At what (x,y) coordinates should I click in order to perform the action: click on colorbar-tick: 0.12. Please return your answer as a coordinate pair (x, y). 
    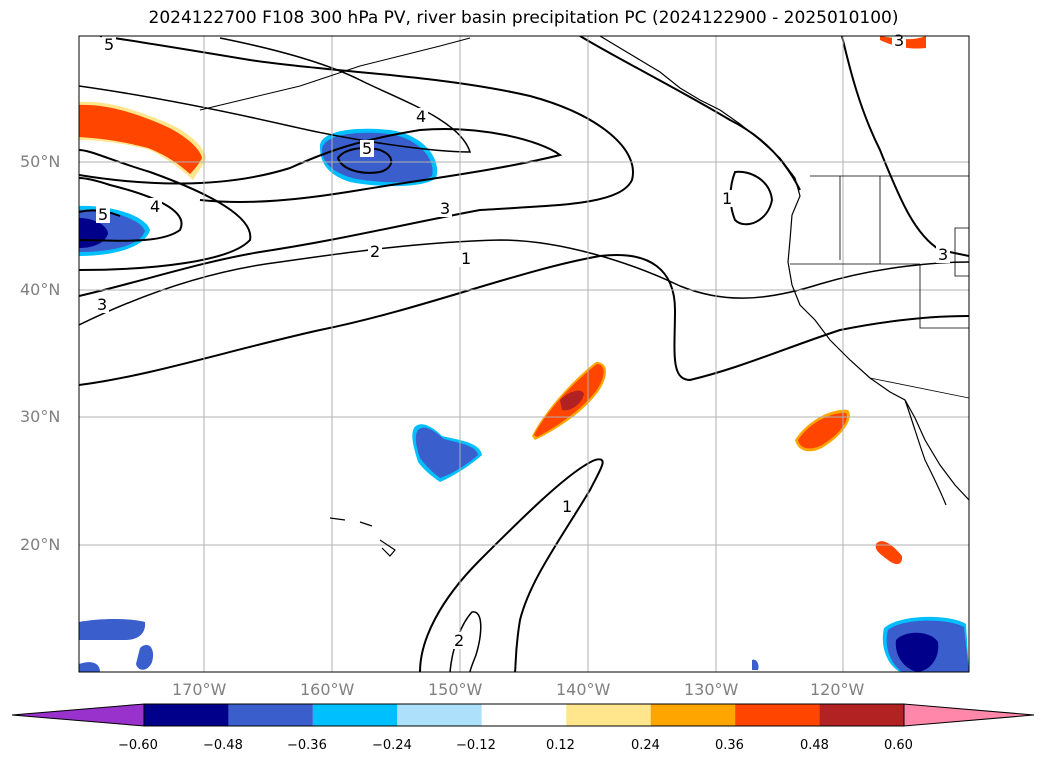
    Looking at the image, I should click on (560, 745).